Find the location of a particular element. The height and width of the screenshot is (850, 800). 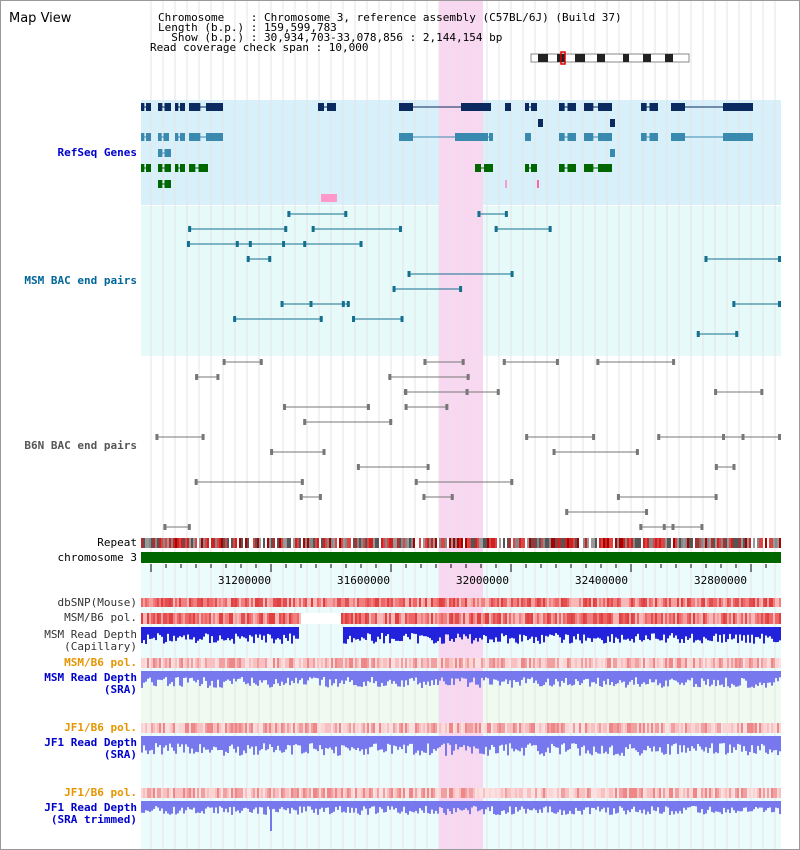

track-label-msm-b6-pol: MSM/B6 pol. is located at coordinates (100, 617).